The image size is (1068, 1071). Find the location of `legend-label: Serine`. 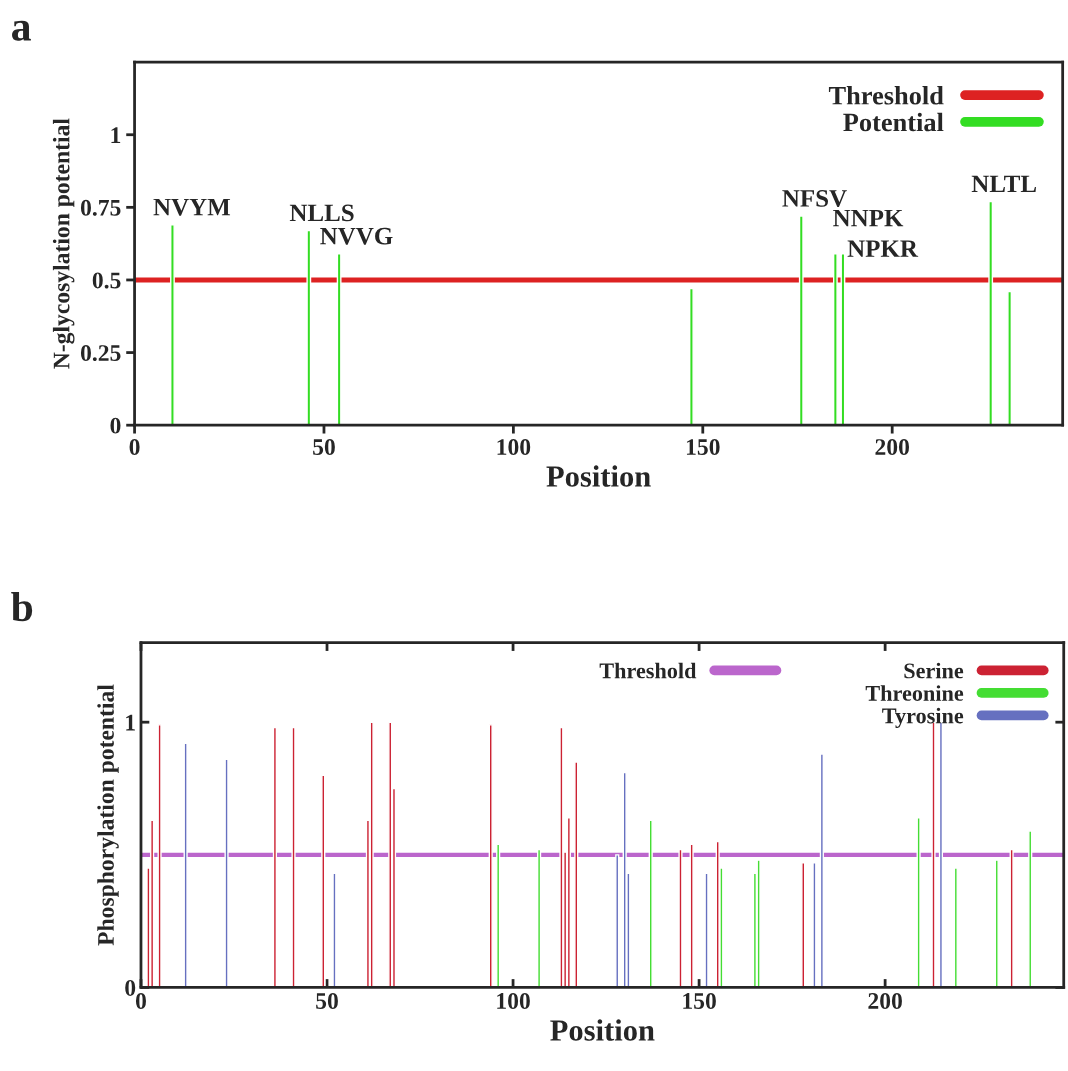

legend-label: Serine is located at coordinates (934, 670).